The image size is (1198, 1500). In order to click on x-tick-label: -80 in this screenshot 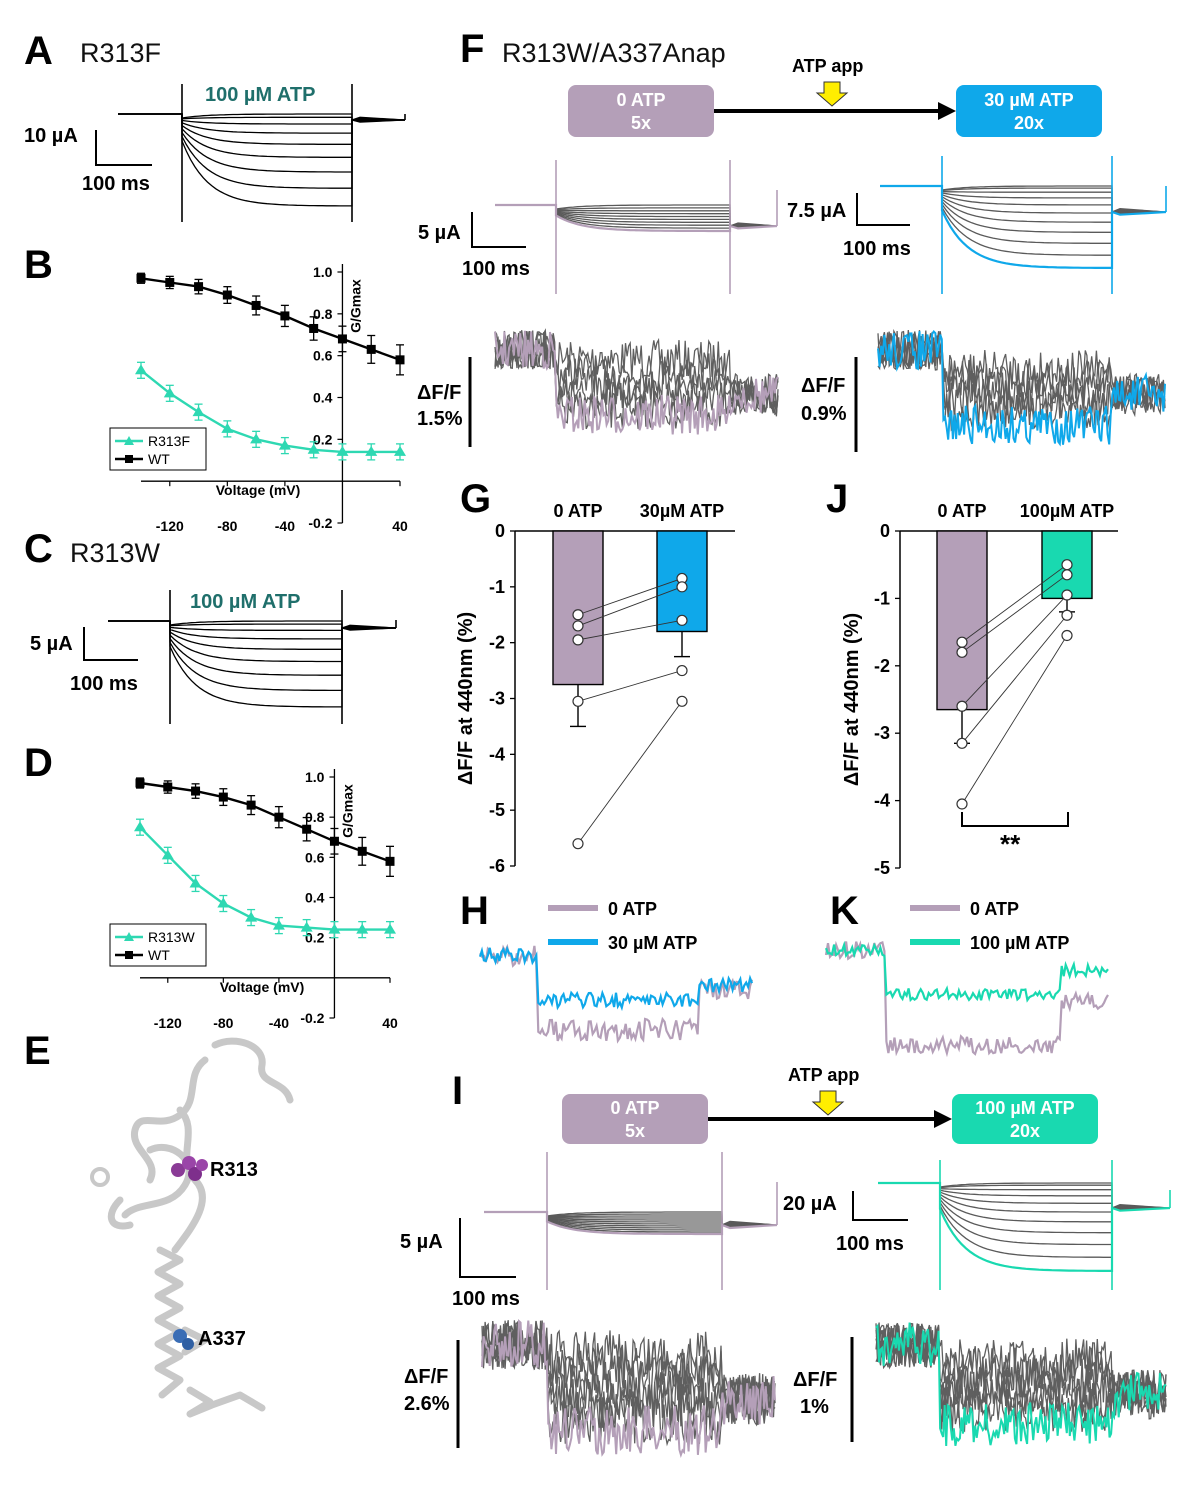, I will do `click(227, 526)`.